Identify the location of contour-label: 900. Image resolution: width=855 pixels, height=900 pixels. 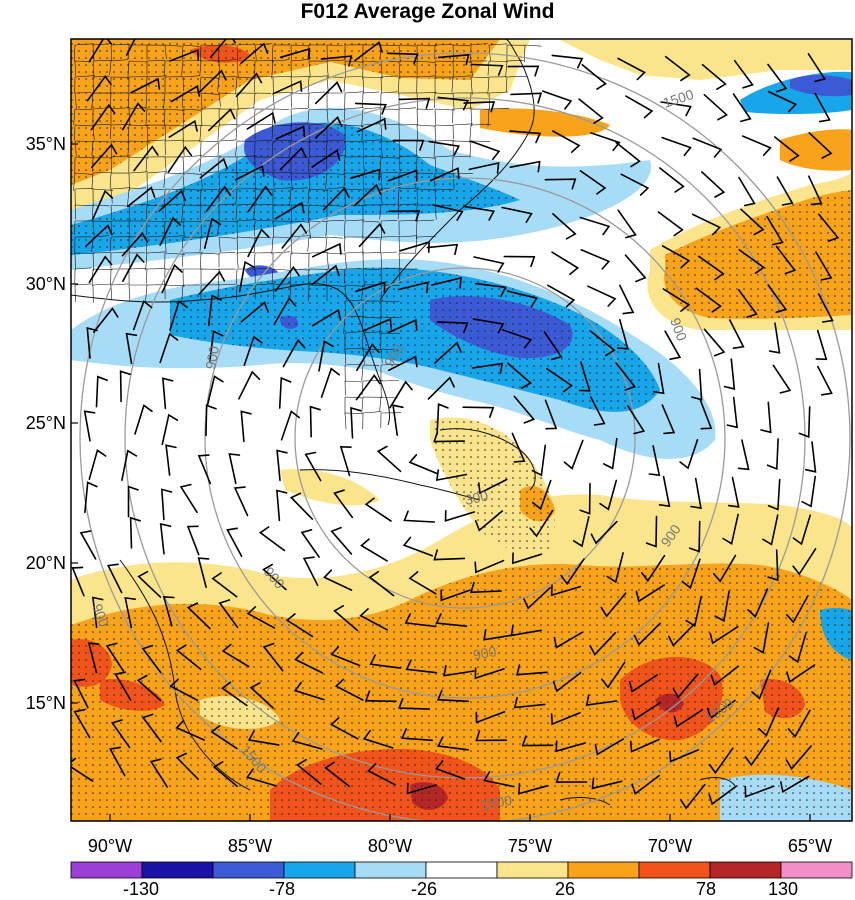
(212, 358).